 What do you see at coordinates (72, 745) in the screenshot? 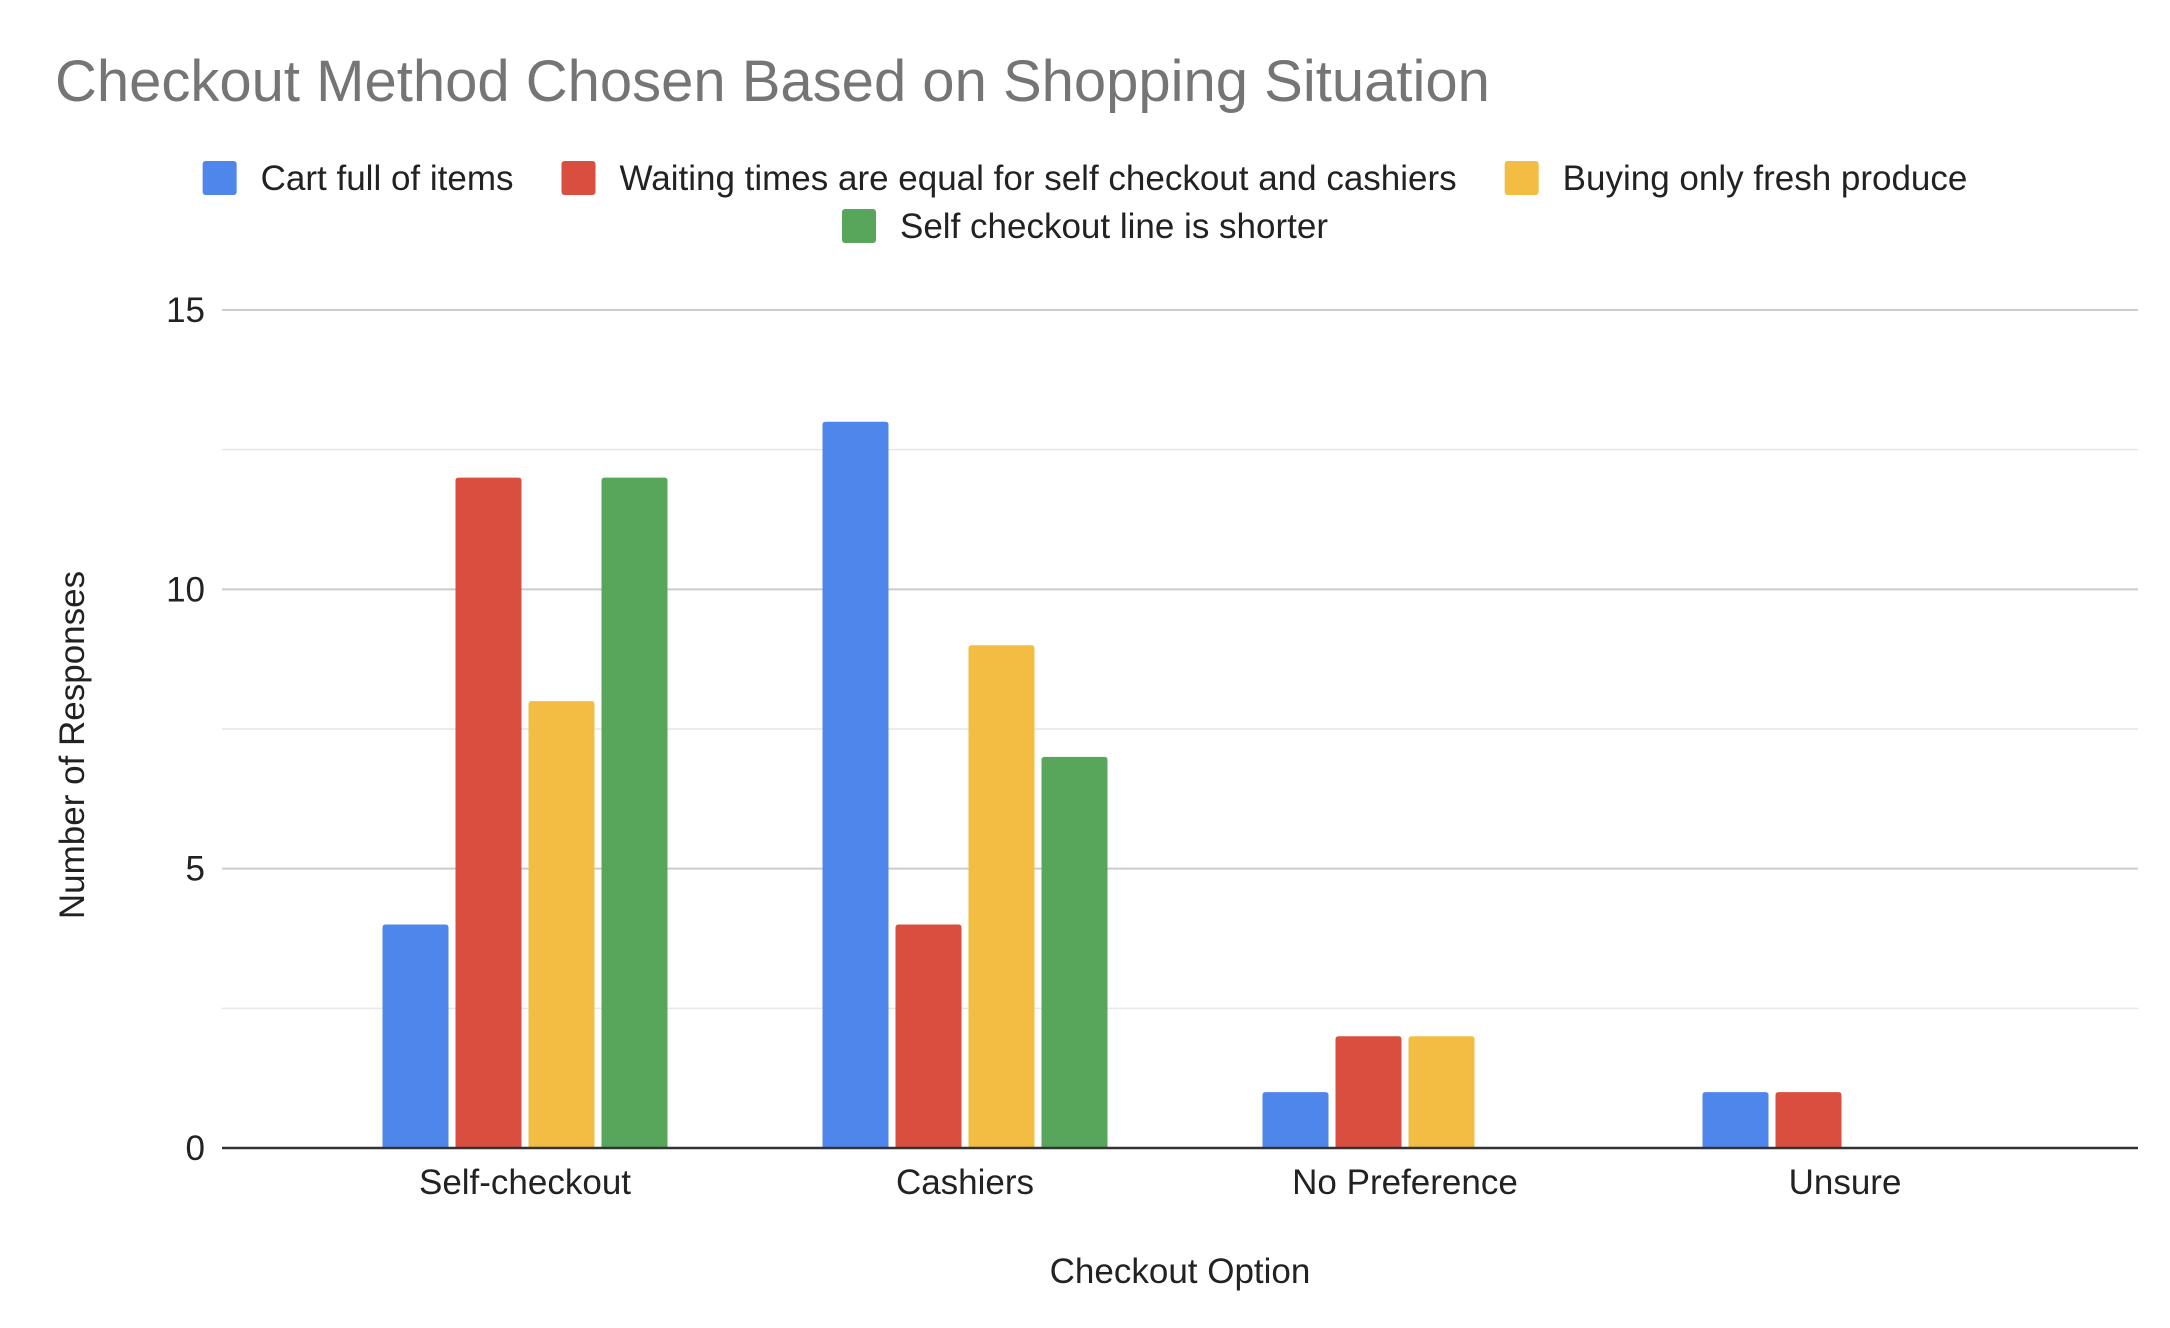
I see `y-axis-title: Number of Responses` at bounding box center [72, 745].